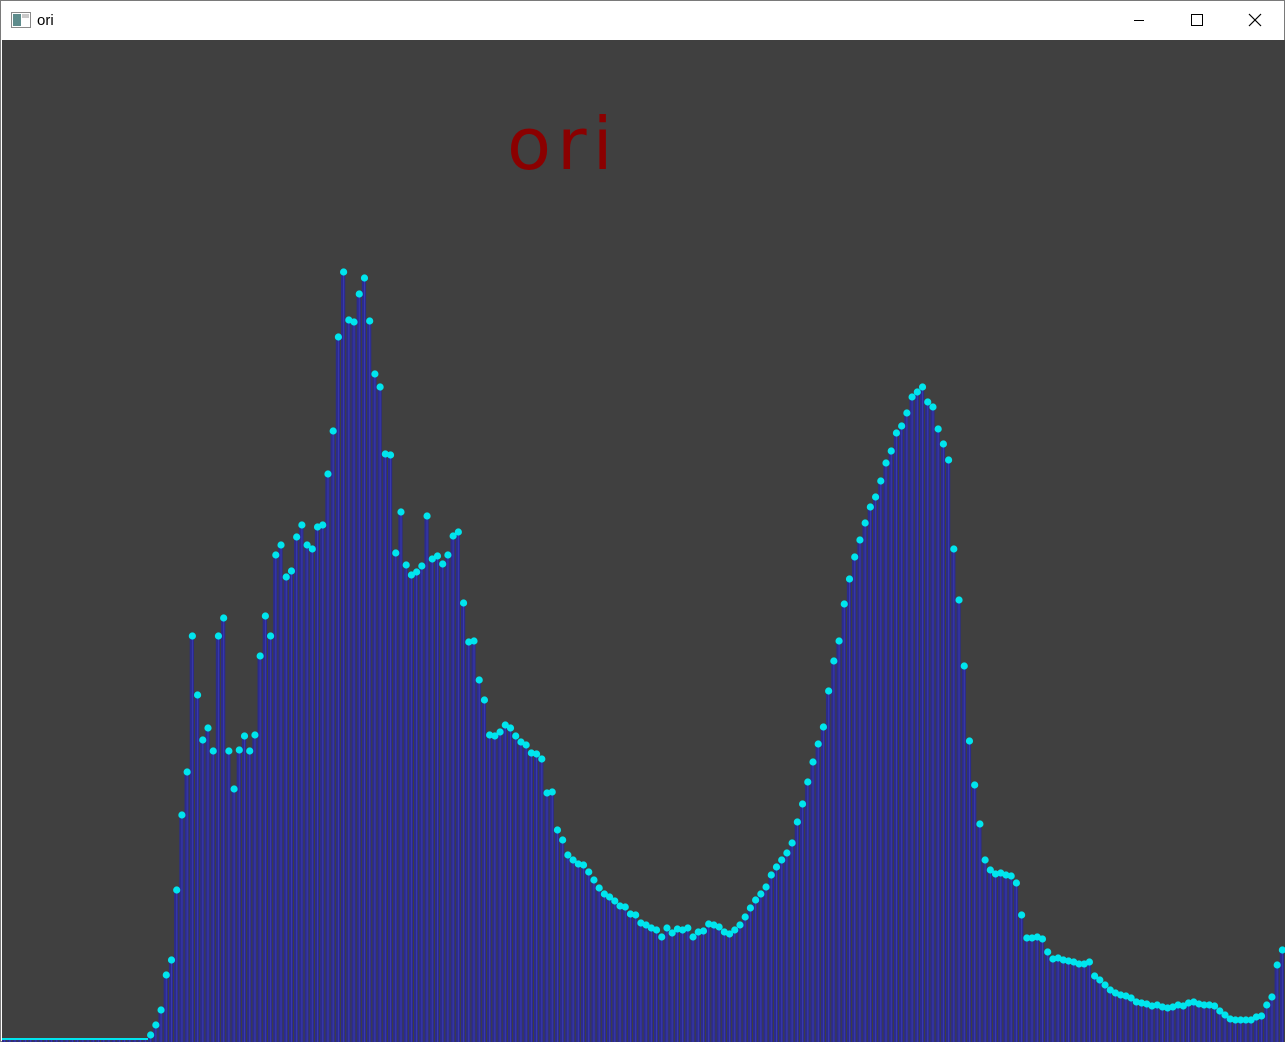 This screenshot has height=1042, width=1285. Describe the element at coordinates (21, 20) in the screenshot. I see `app-window-icon` at that location.